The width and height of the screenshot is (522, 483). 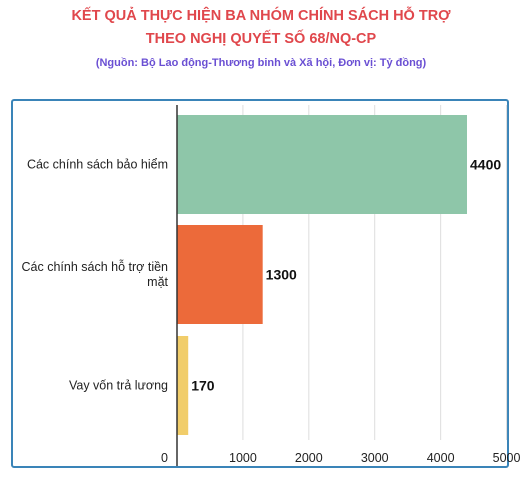 I want to click on x-tick-label-4: 4000, so click(x=441, y=458).